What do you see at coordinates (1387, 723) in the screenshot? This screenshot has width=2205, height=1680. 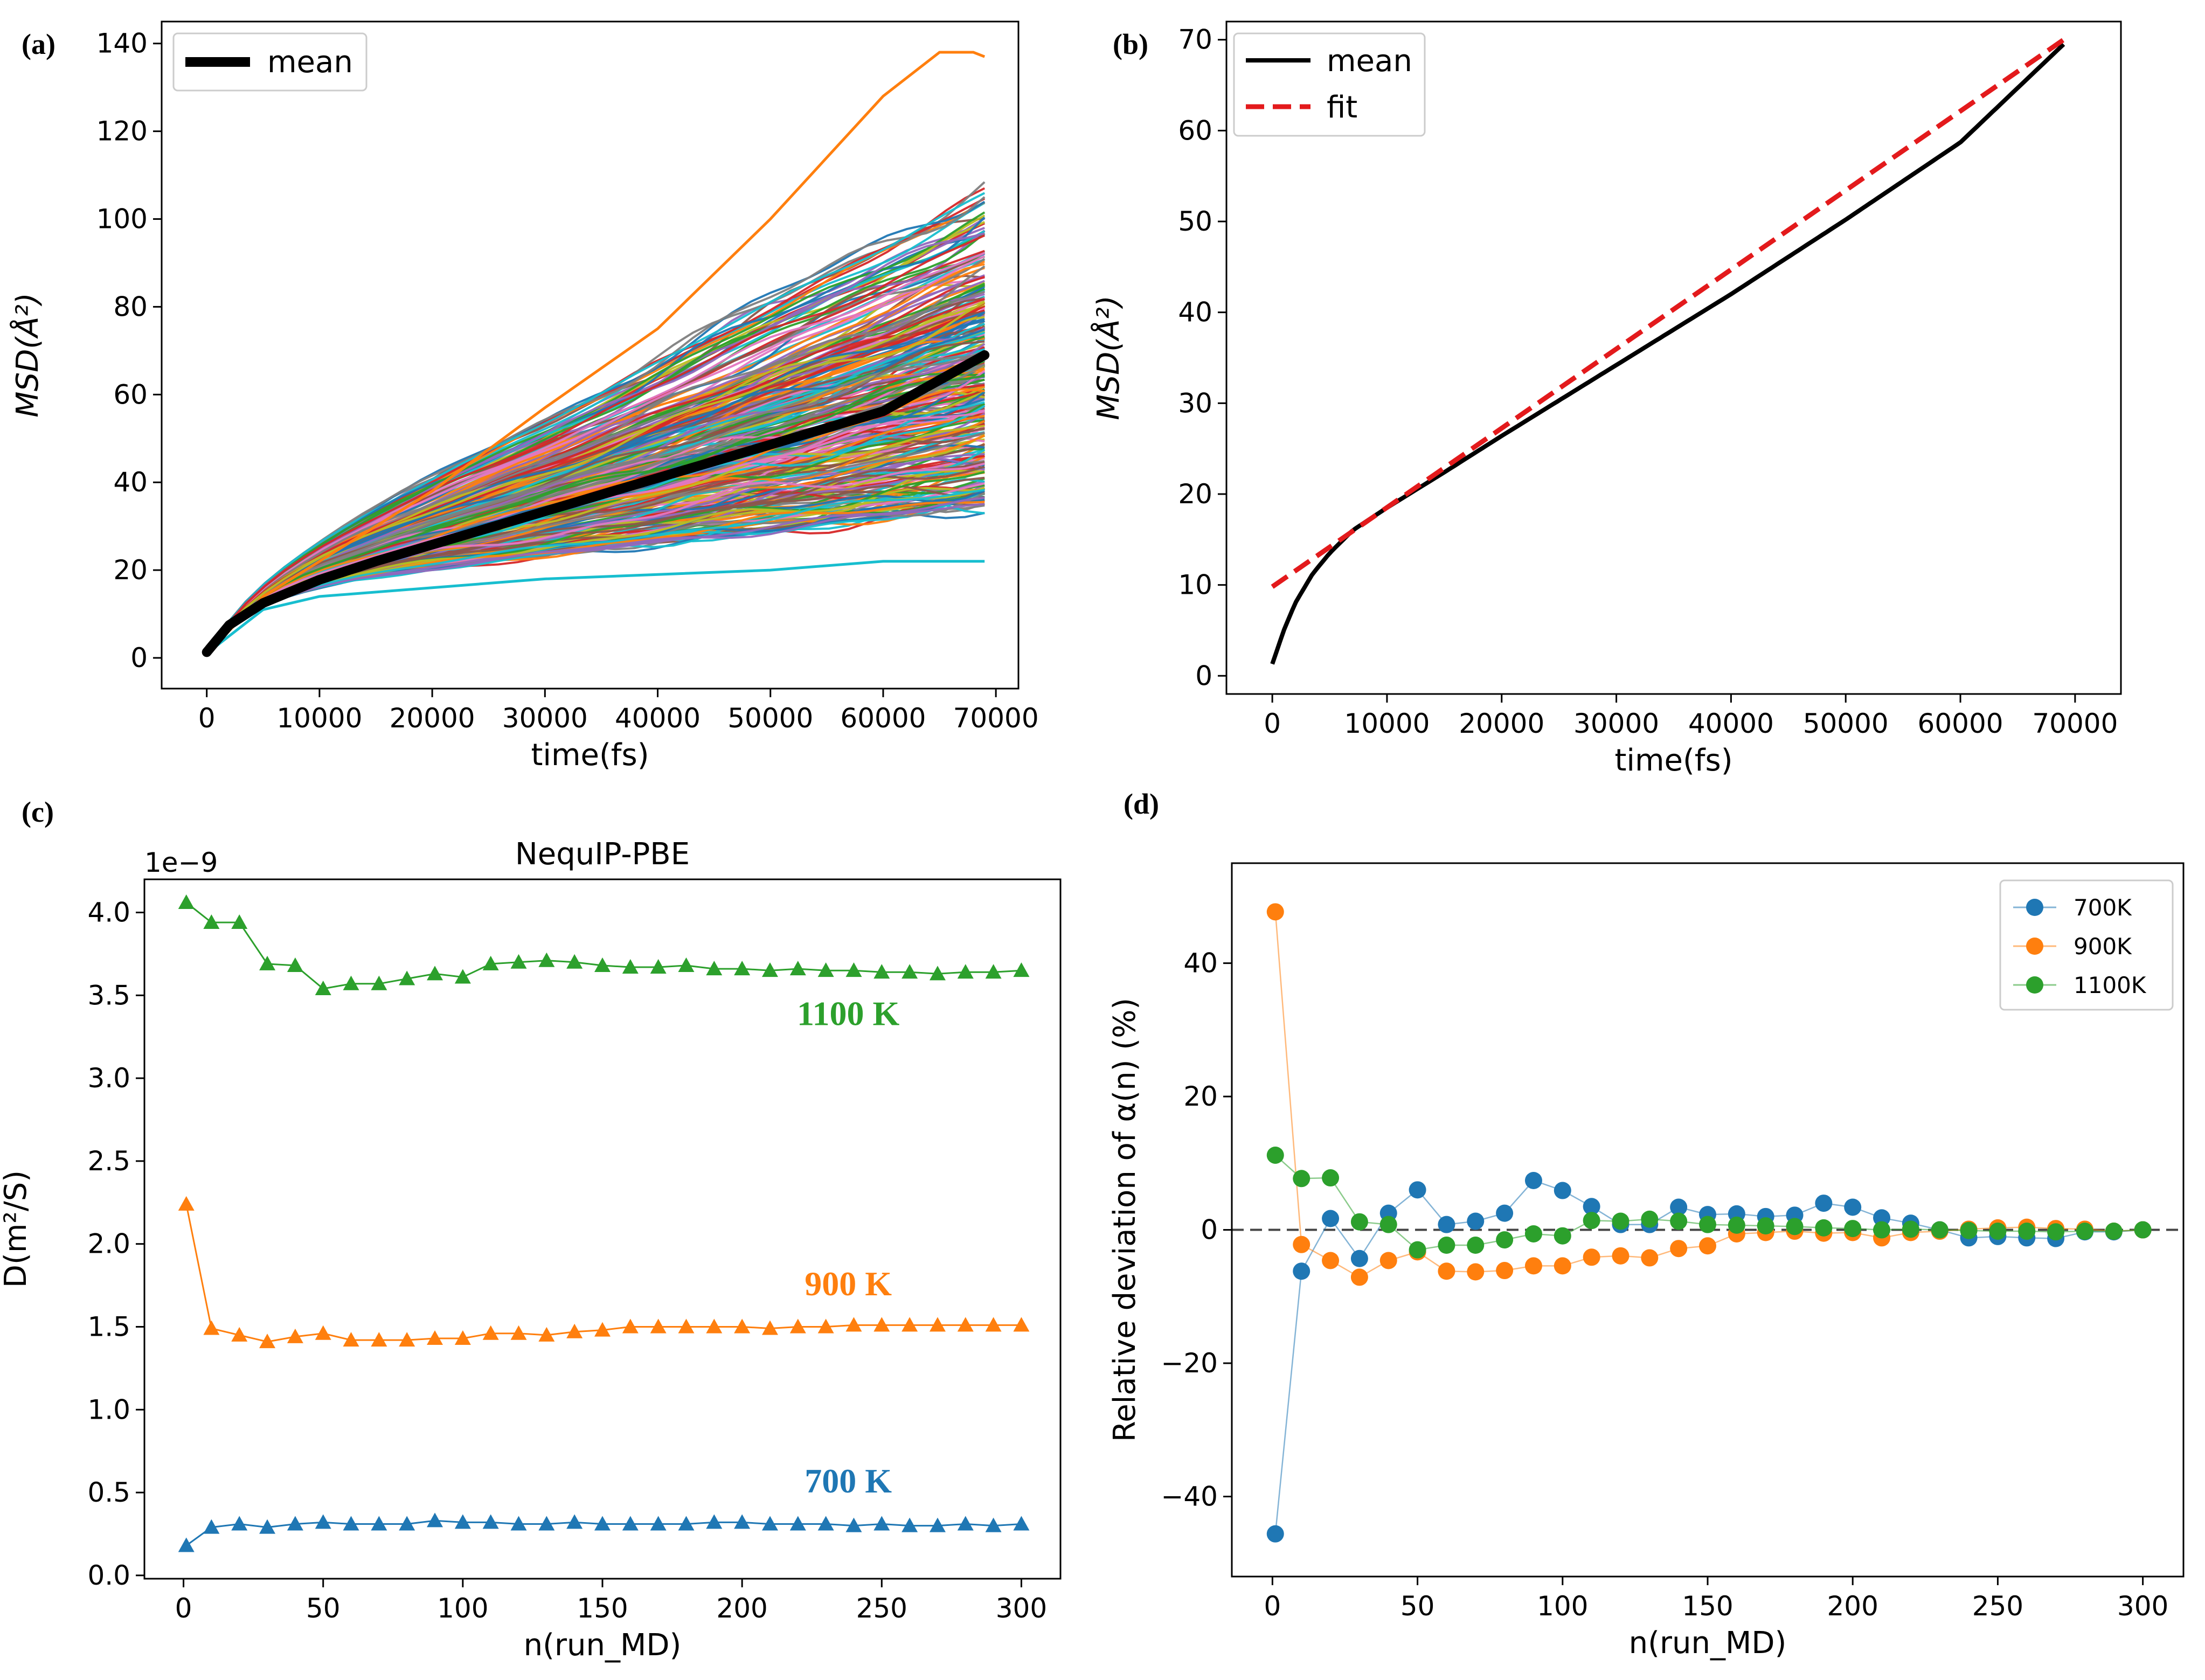 I see `x-tick-label: 10000` at bounding box center [1387, 723].